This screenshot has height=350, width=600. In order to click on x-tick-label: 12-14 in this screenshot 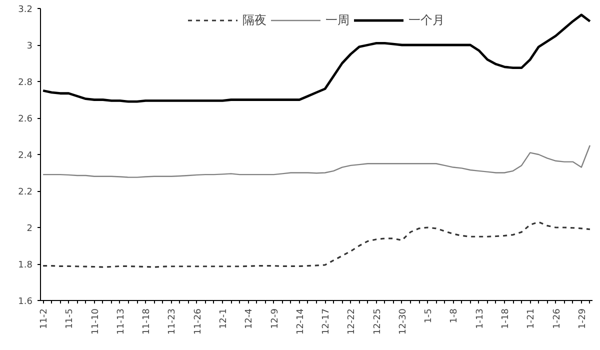, I will do `click(301, 321)`.